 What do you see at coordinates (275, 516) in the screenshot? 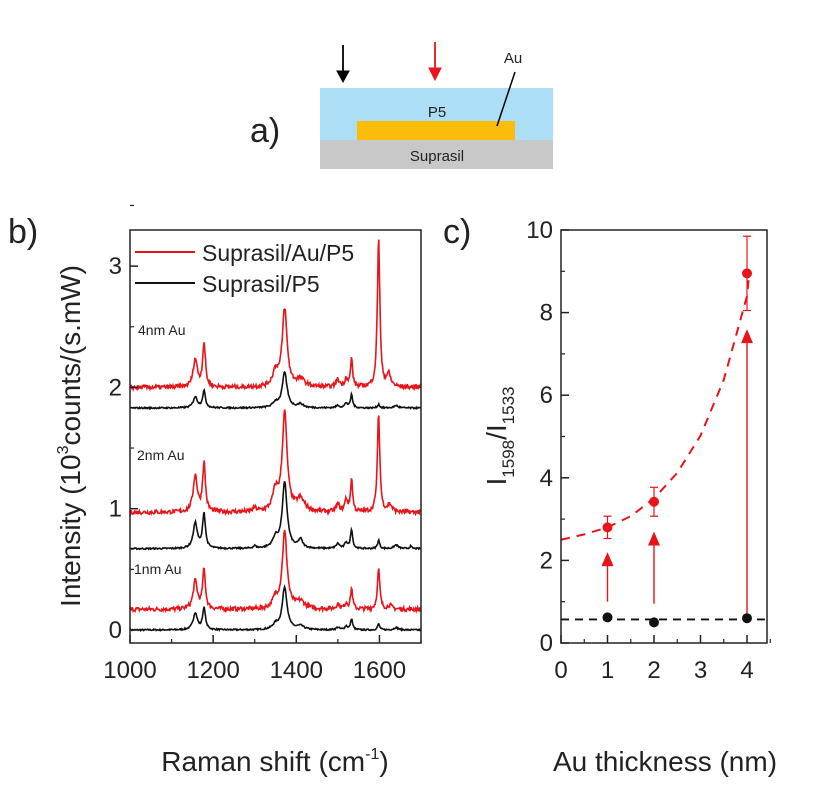
I see `spectrum-2nmau-without-au` at bounding box center [275, 516].